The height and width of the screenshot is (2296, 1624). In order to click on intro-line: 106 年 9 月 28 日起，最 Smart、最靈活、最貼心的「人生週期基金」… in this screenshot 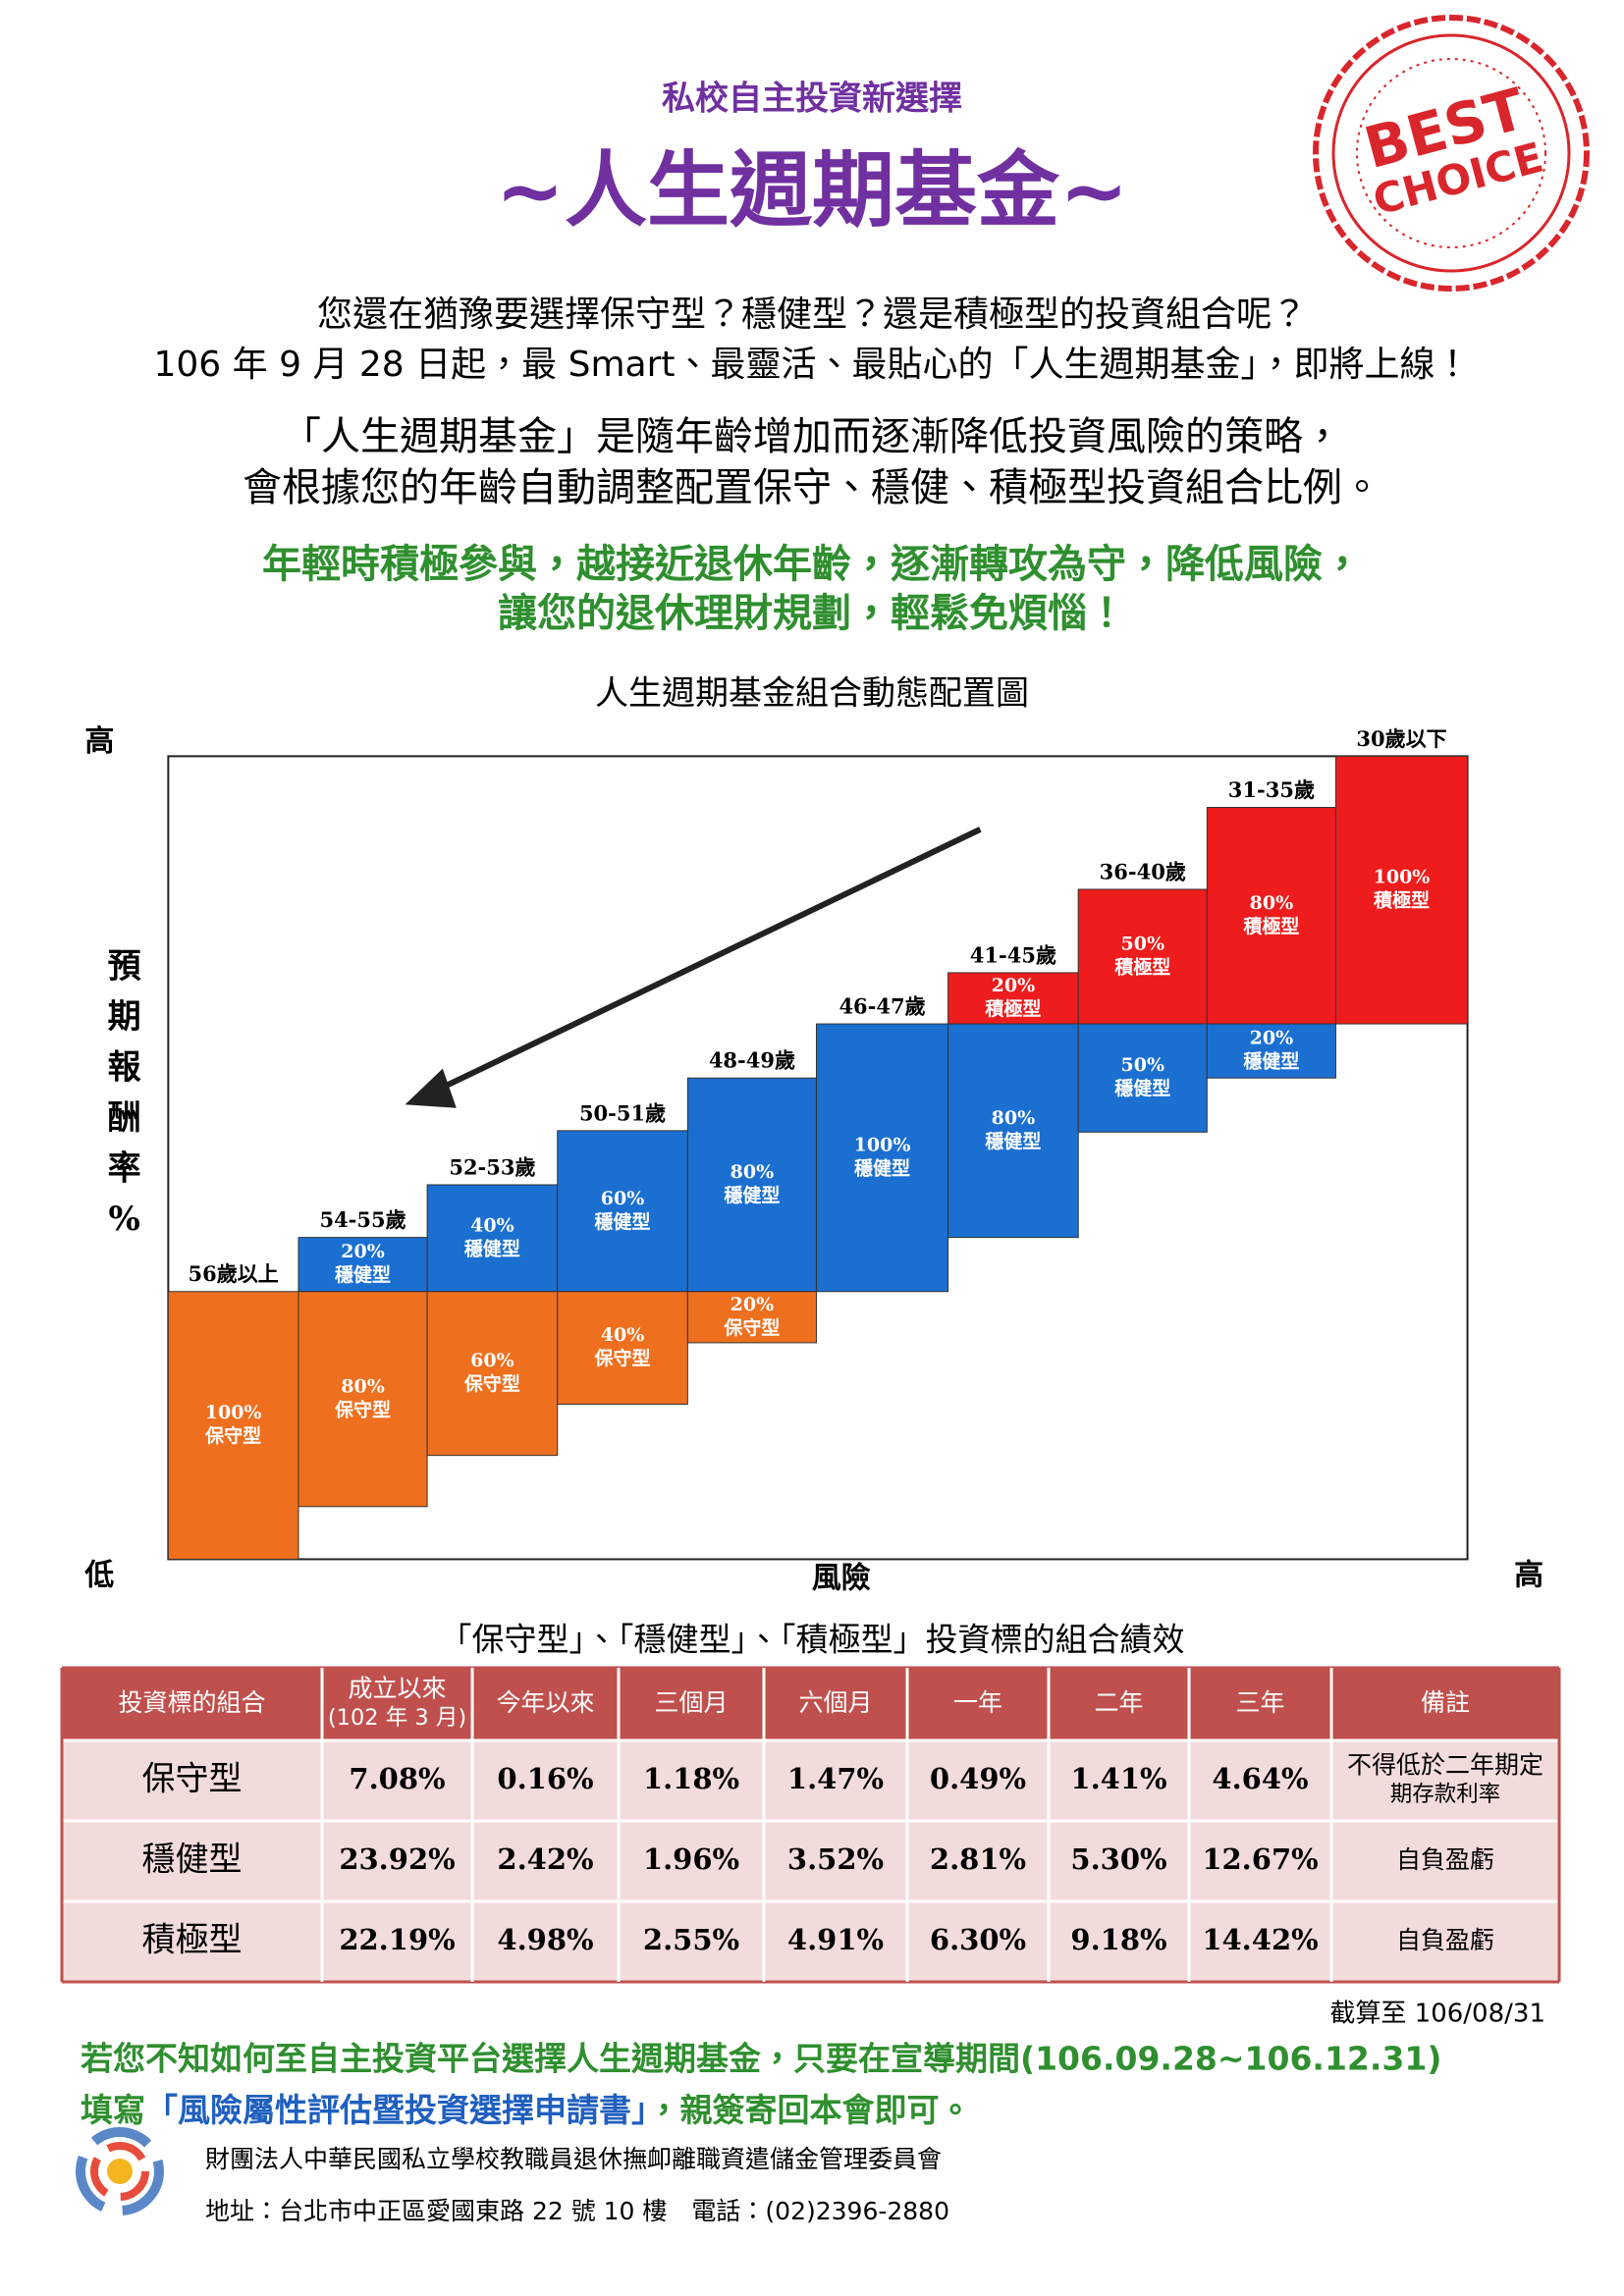, I will do `click(812, 365)`.